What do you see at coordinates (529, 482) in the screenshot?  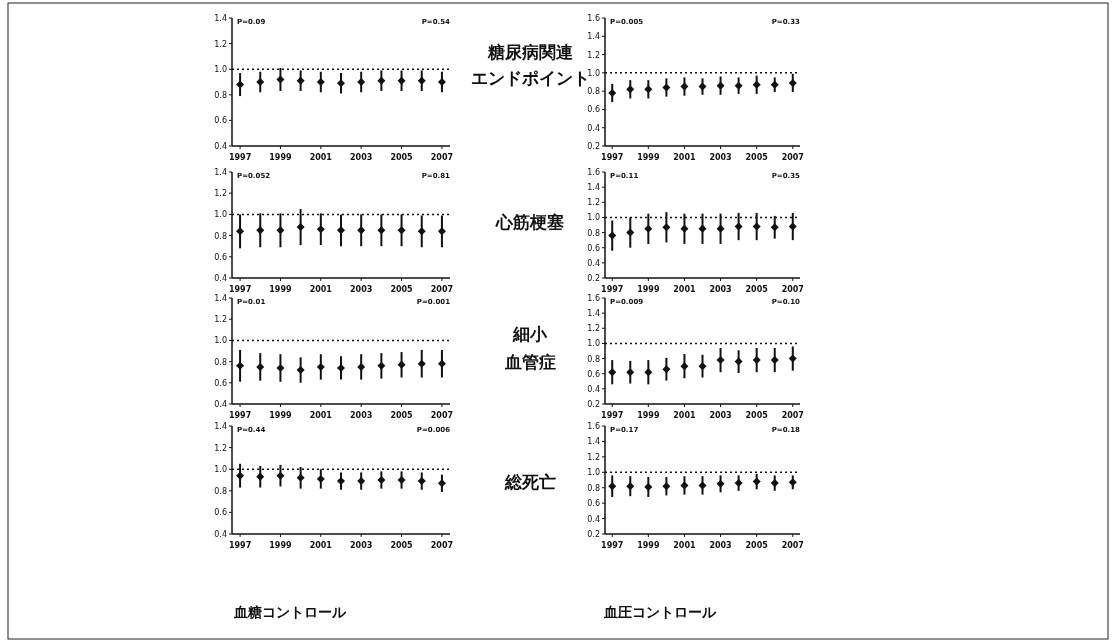 I see `text: 総死亡` at bounding box center [529, 482].